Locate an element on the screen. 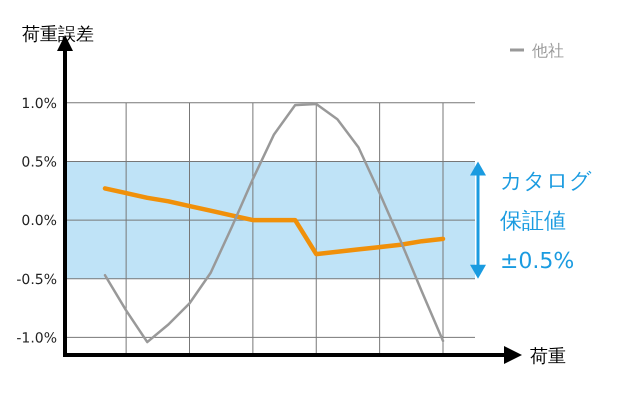 This screenshot has height=400, width=640. y-tick-label: -1.0% is located at coordinates (36, 338).